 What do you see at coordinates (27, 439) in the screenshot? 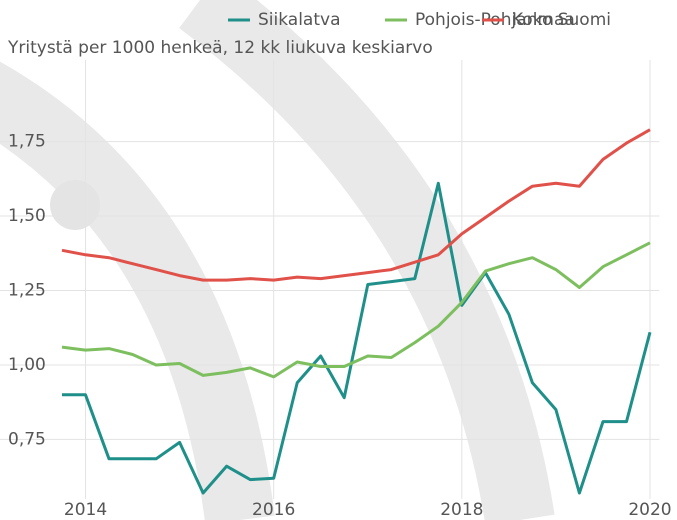
I see `y-tick-label: 0,75` at bounding box center [27, 439].